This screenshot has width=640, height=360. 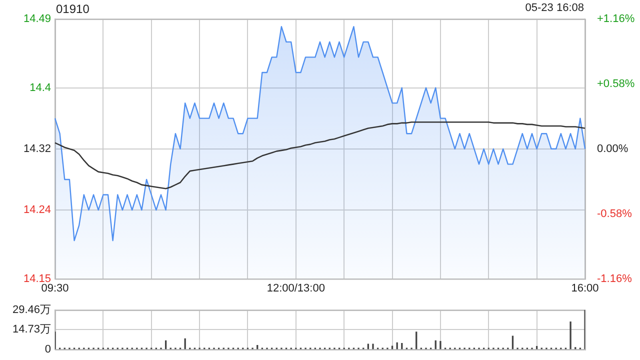 I want to click on y-tick-label: 14.24, so click(x=37, y=210).